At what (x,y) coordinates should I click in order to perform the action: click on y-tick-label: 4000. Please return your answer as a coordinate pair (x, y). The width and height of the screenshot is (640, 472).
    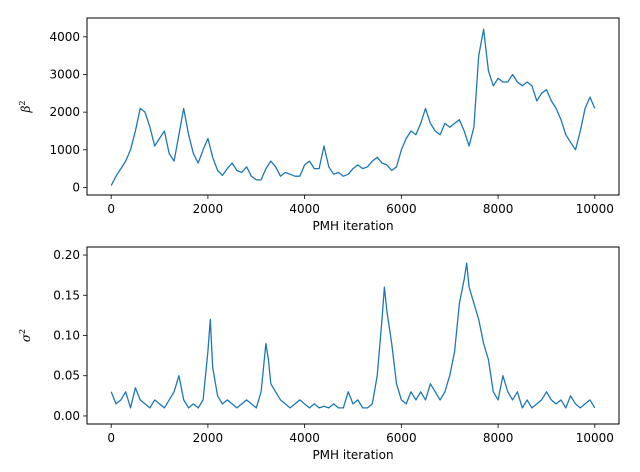
    Looking at the image, I should click on (64, 37).